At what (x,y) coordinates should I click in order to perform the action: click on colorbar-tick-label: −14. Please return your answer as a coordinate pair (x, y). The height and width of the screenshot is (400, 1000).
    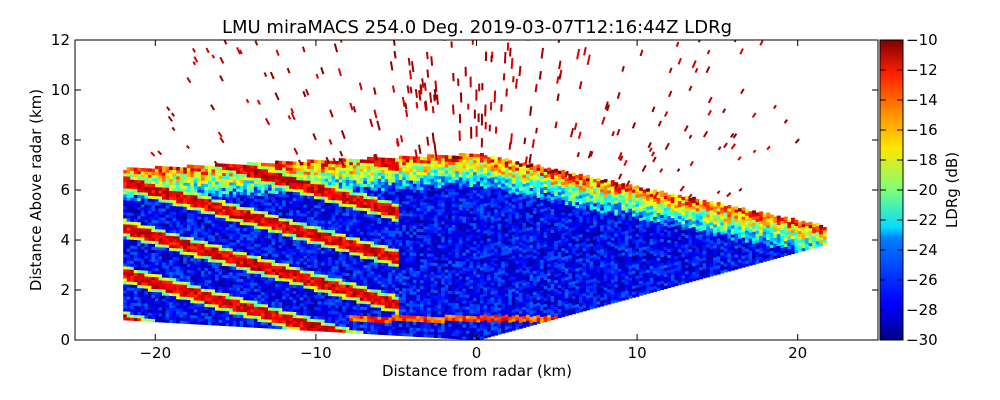
    Looking at the image, I should click on (922, 100).